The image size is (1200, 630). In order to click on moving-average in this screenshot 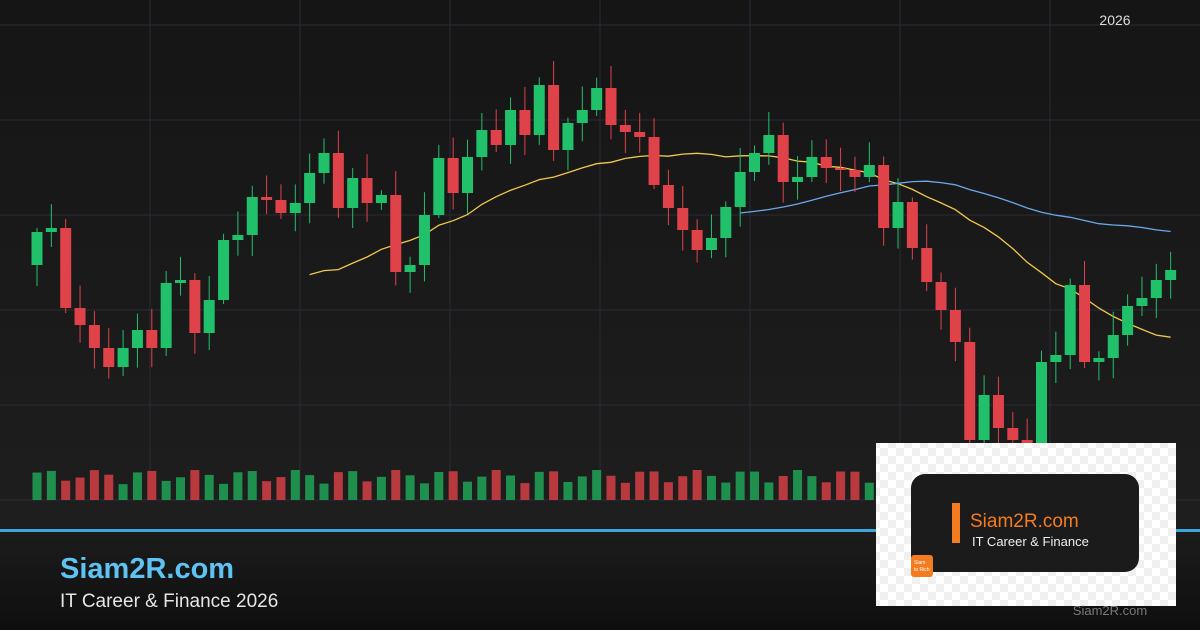, I will do `click(955, 206)`.